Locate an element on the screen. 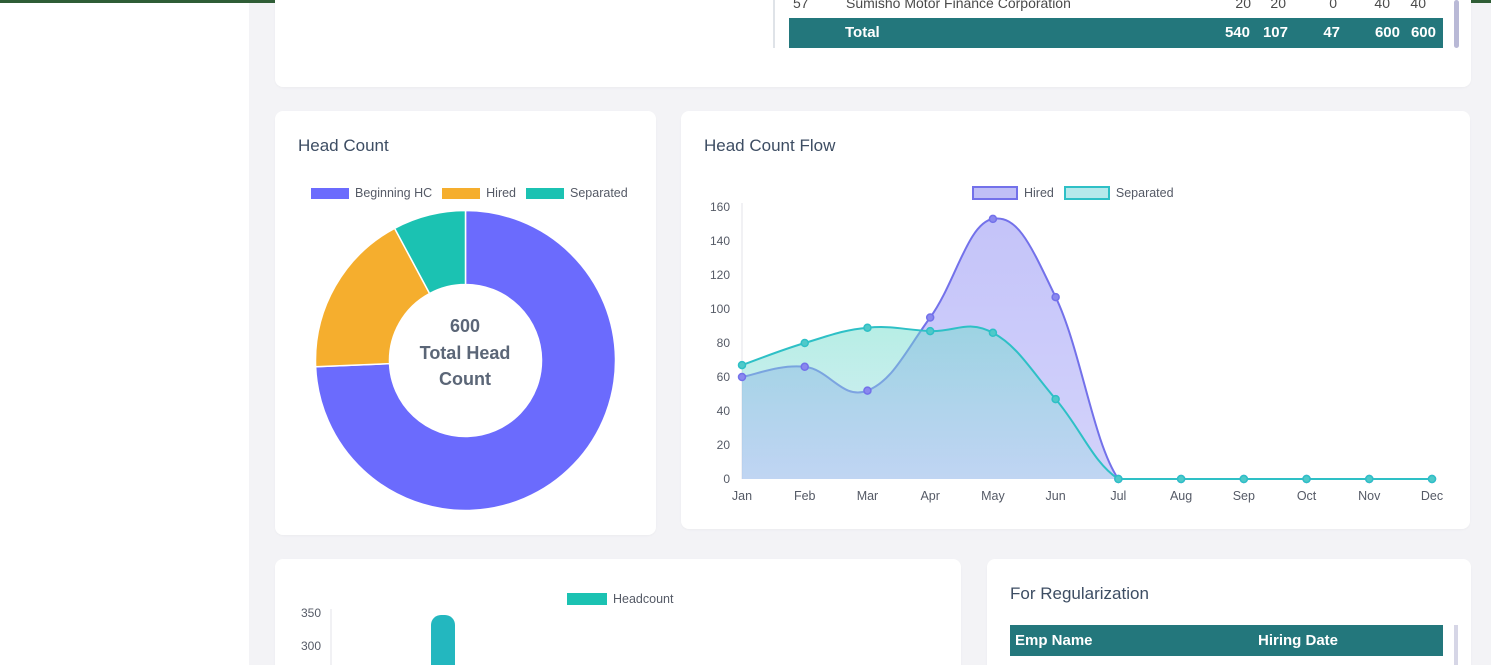 The image size is (1491, 665). table-total-row: Total 540 107 47 600 600 is located at coordinates (1116, 33).